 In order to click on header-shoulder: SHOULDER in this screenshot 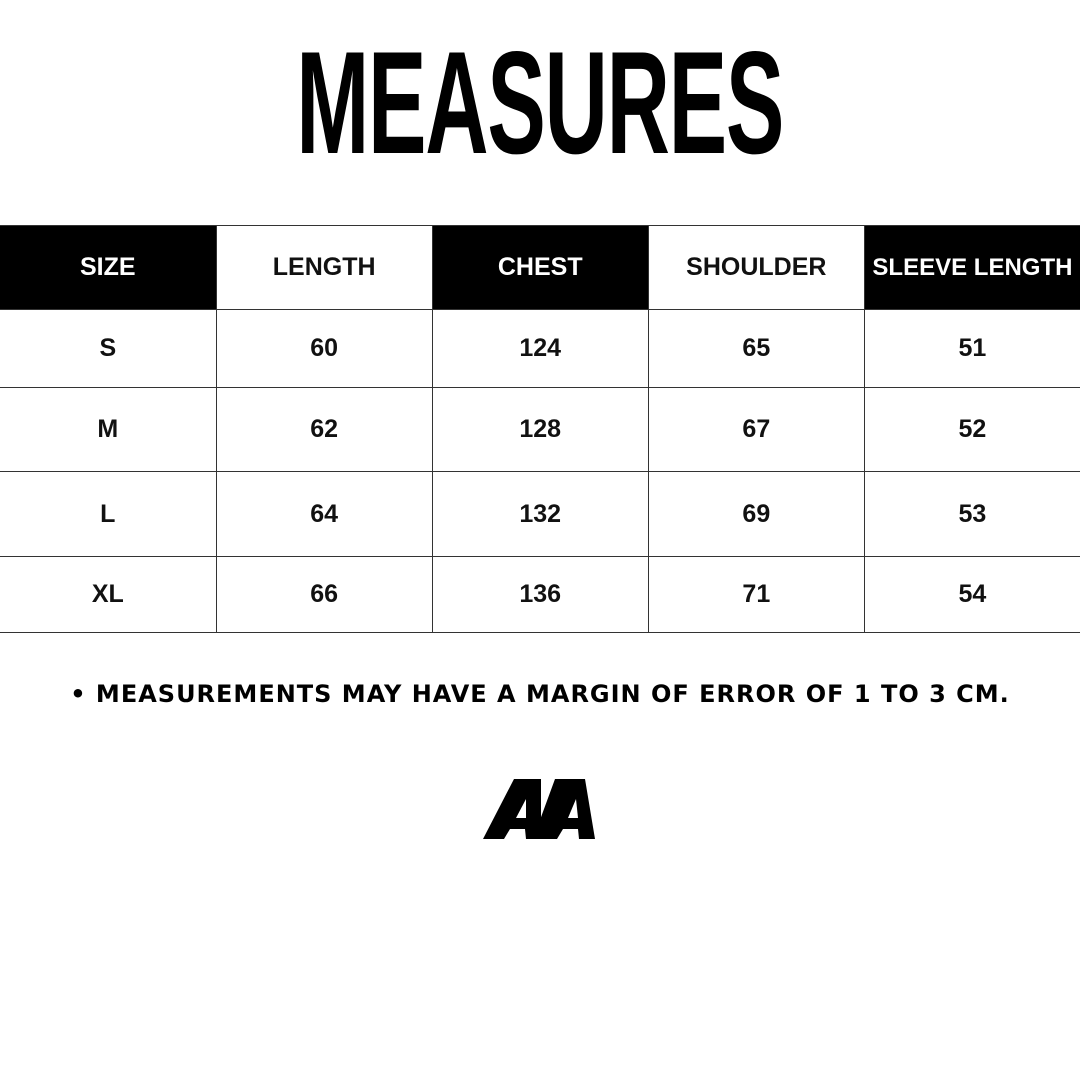, I will do `click(756, 267)`.